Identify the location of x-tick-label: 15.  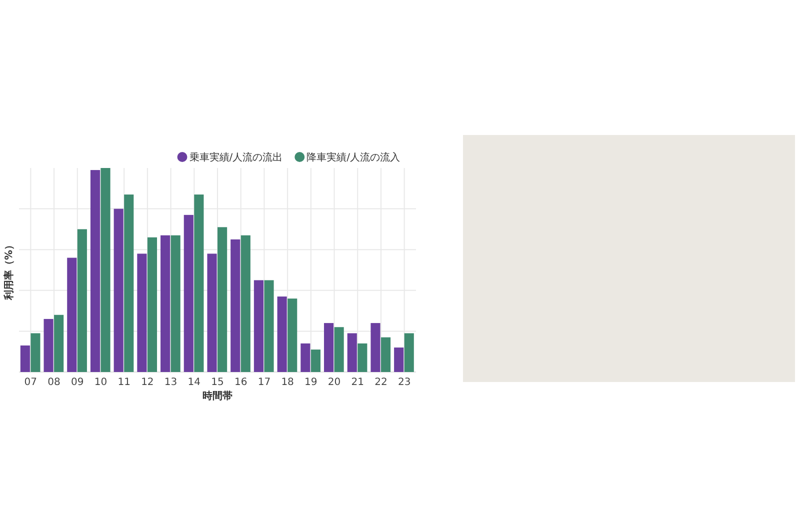
(217, 382).